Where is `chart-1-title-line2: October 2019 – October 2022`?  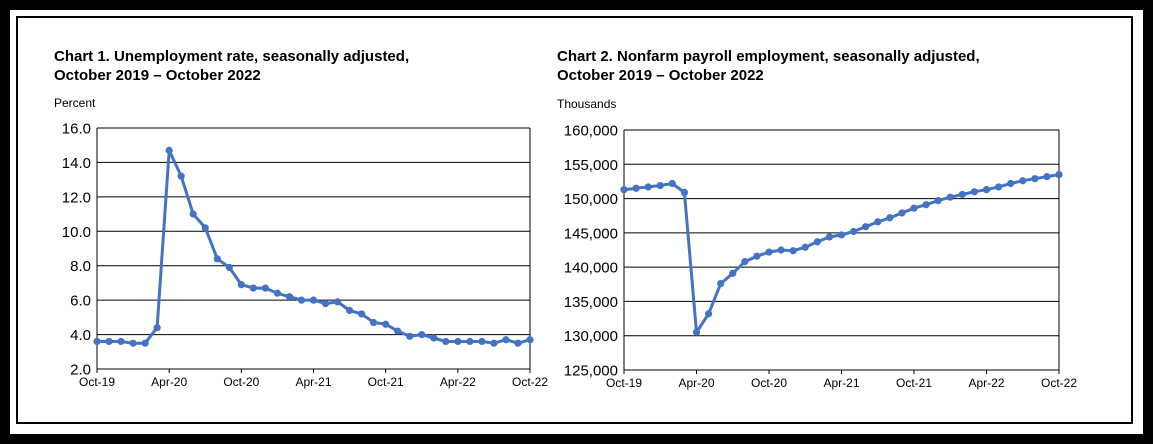
chart-1-title-line2: October 2019 – October 2022 is located at coordinates (157, 75).